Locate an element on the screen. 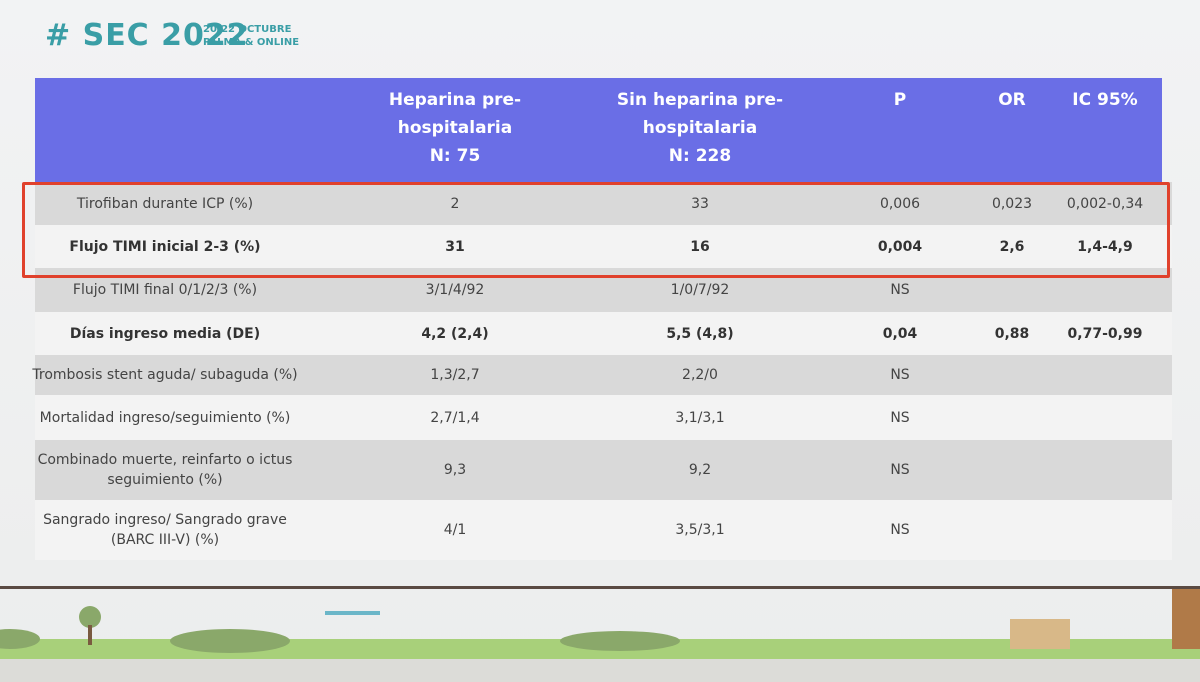 The image size is (1200, 682). cell: 0,004 is located at coordinates (900, 246).